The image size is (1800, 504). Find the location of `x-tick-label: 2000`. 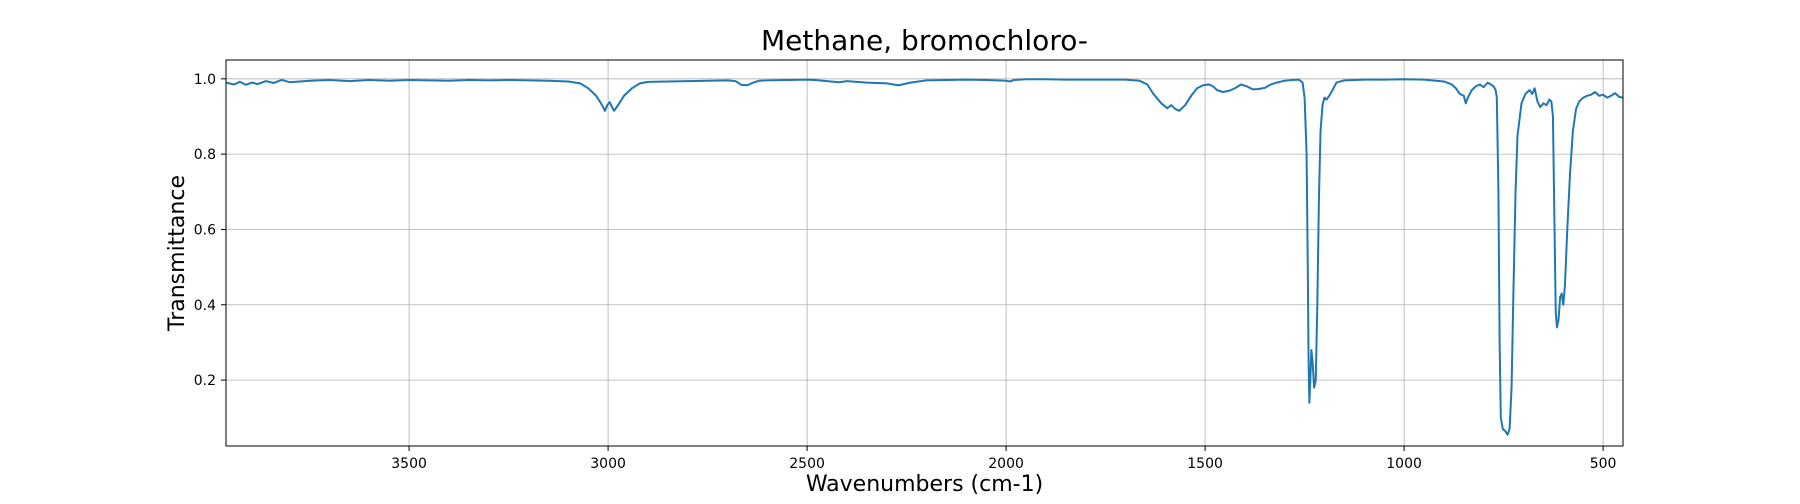

x-tick-label: 2000 is located at coordinates (1006, 464).